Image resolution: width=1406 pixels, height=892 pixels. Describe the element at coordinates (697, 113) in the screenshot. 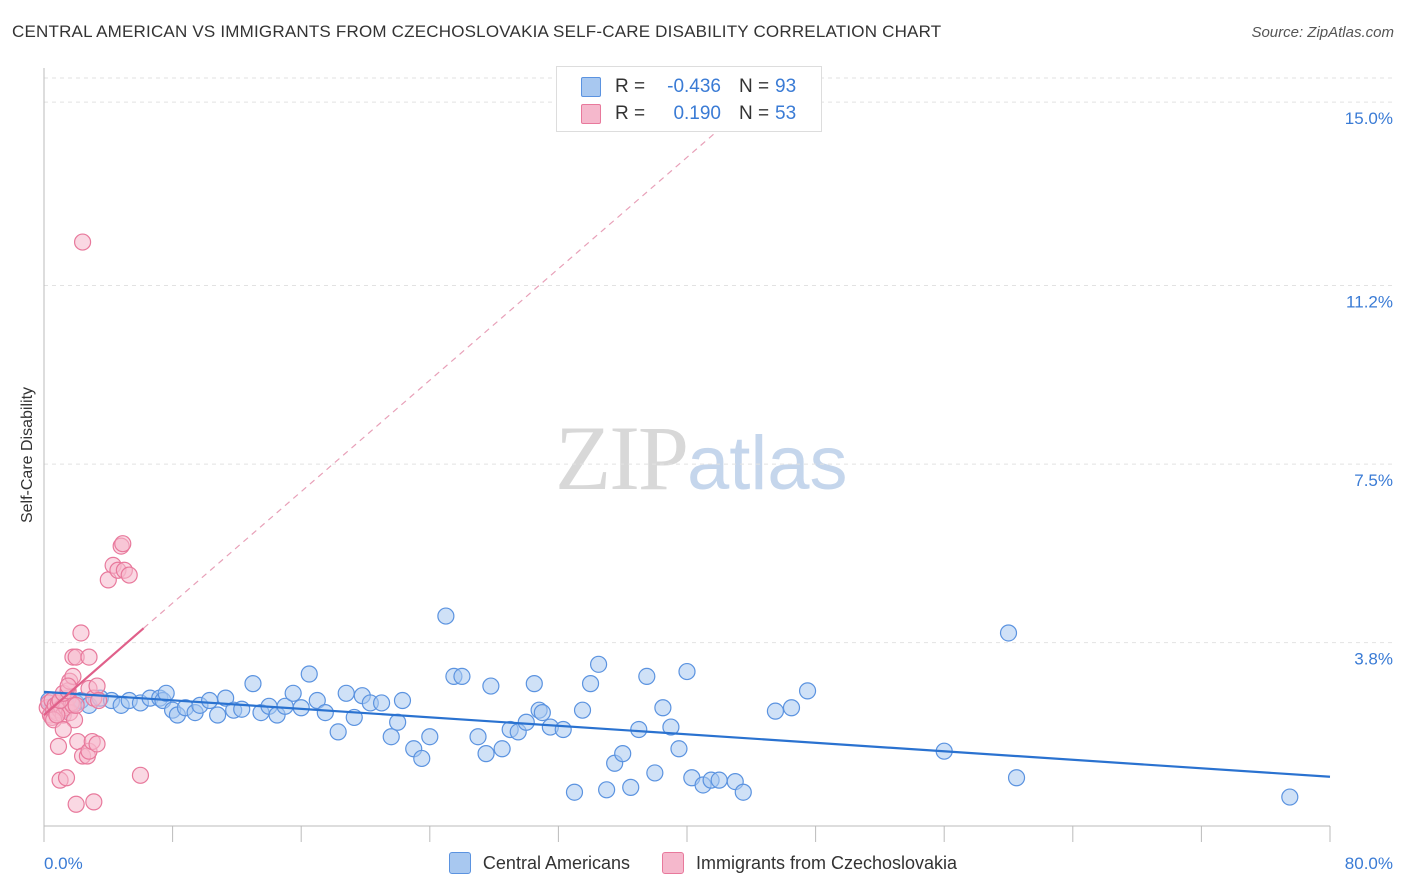

I see `legend-r-value: 0.190` at that location.